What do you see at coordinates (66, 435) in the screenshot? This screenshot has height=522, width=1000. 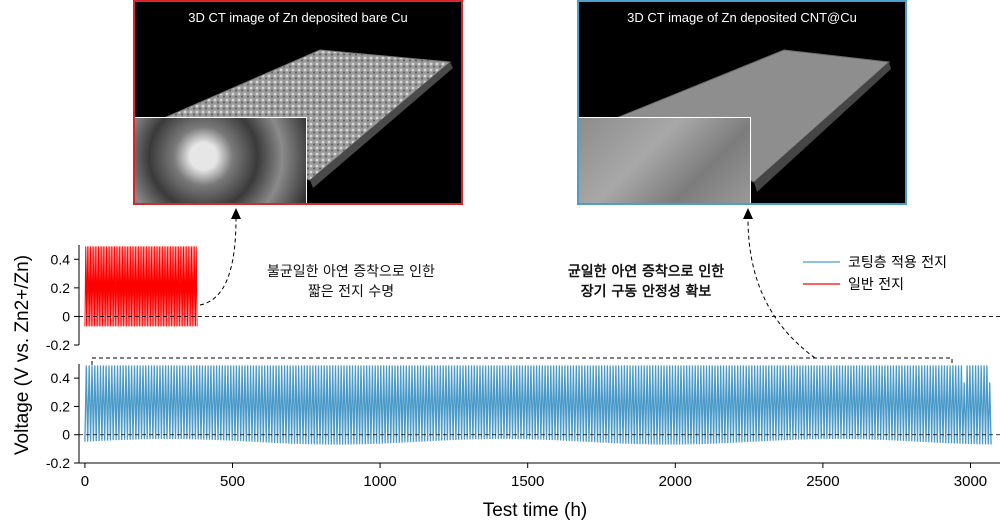 I see `y-tick-label-1-1: 0` at bounding box center [66, 435].